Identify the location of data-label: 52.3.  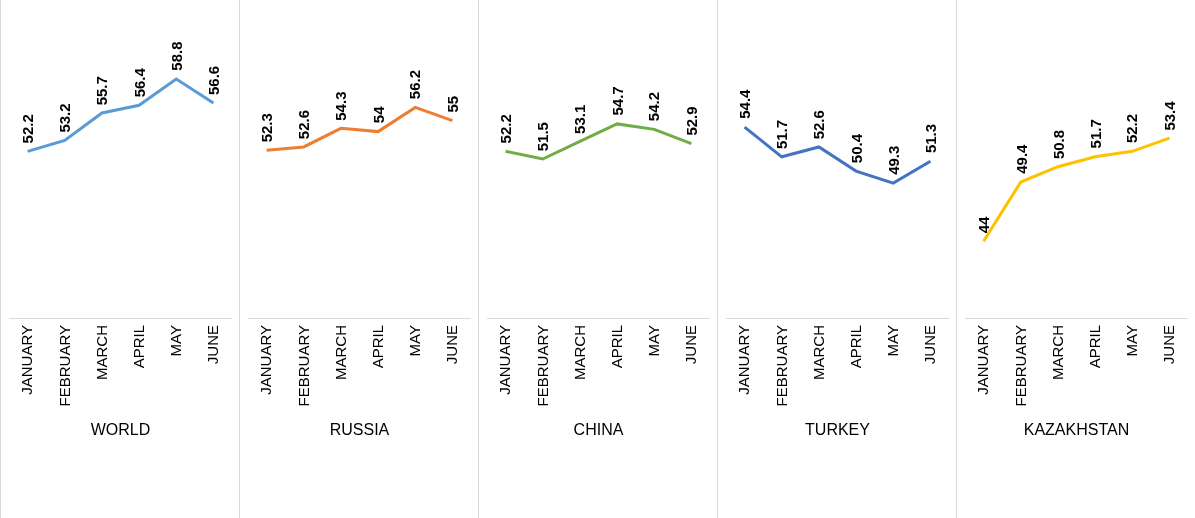
(266, 128).